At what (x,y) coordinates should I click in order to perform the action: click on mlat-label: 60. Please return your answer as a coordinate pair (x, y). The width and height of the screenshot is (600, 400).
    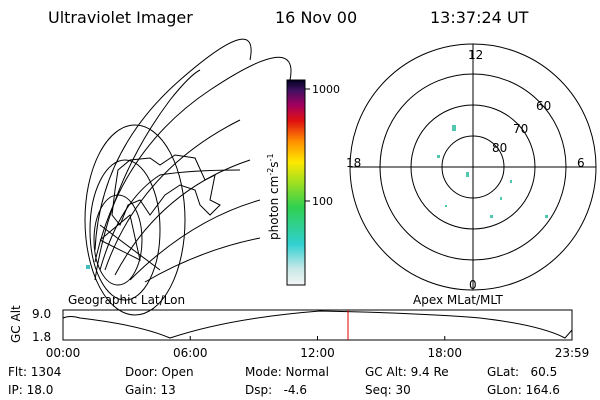
    Looking at the image, I should click on (543, 106).